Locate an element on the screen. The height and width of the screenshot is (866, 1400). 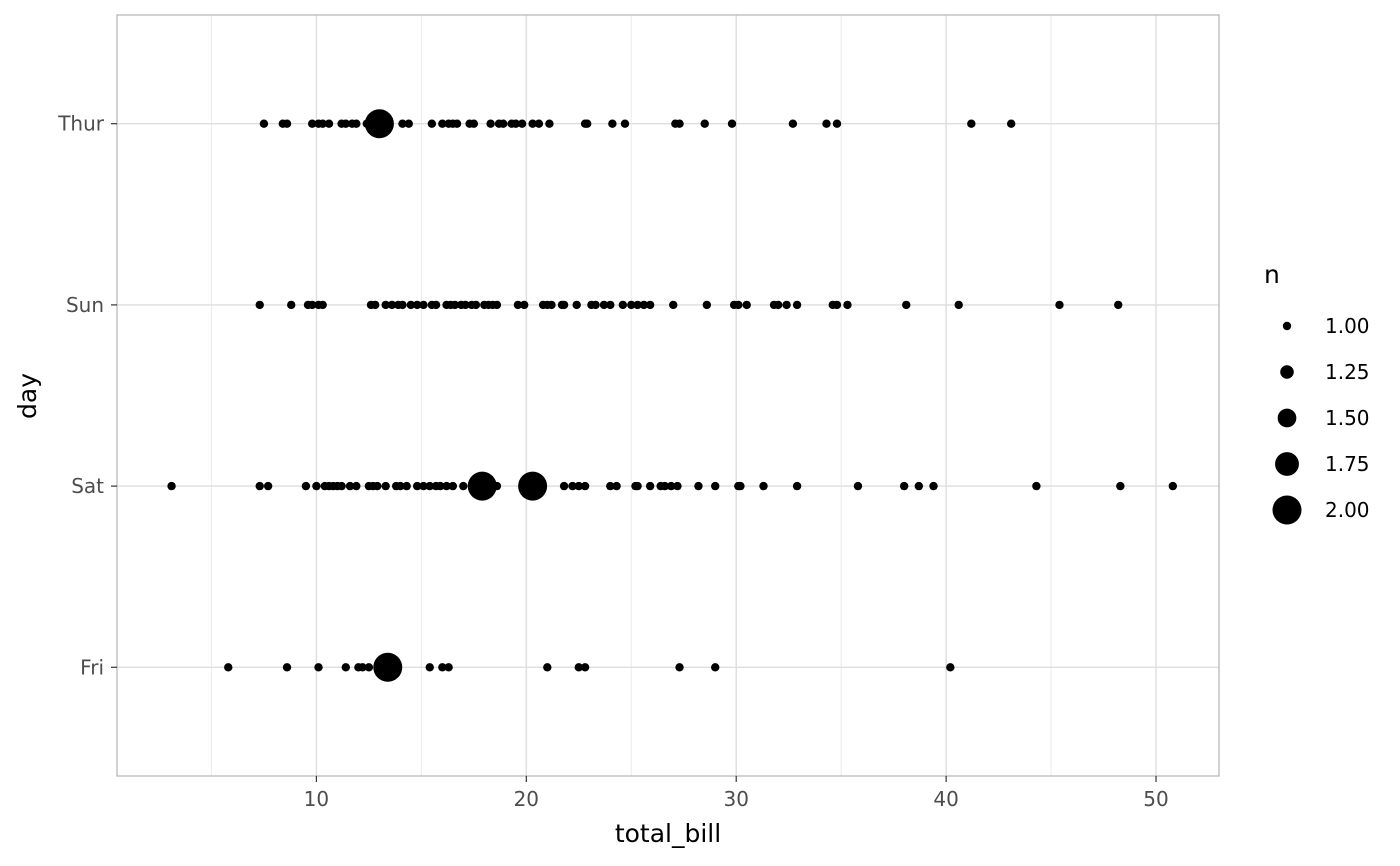
legend-label: 1.00 is located at coordinates (1347, 326).